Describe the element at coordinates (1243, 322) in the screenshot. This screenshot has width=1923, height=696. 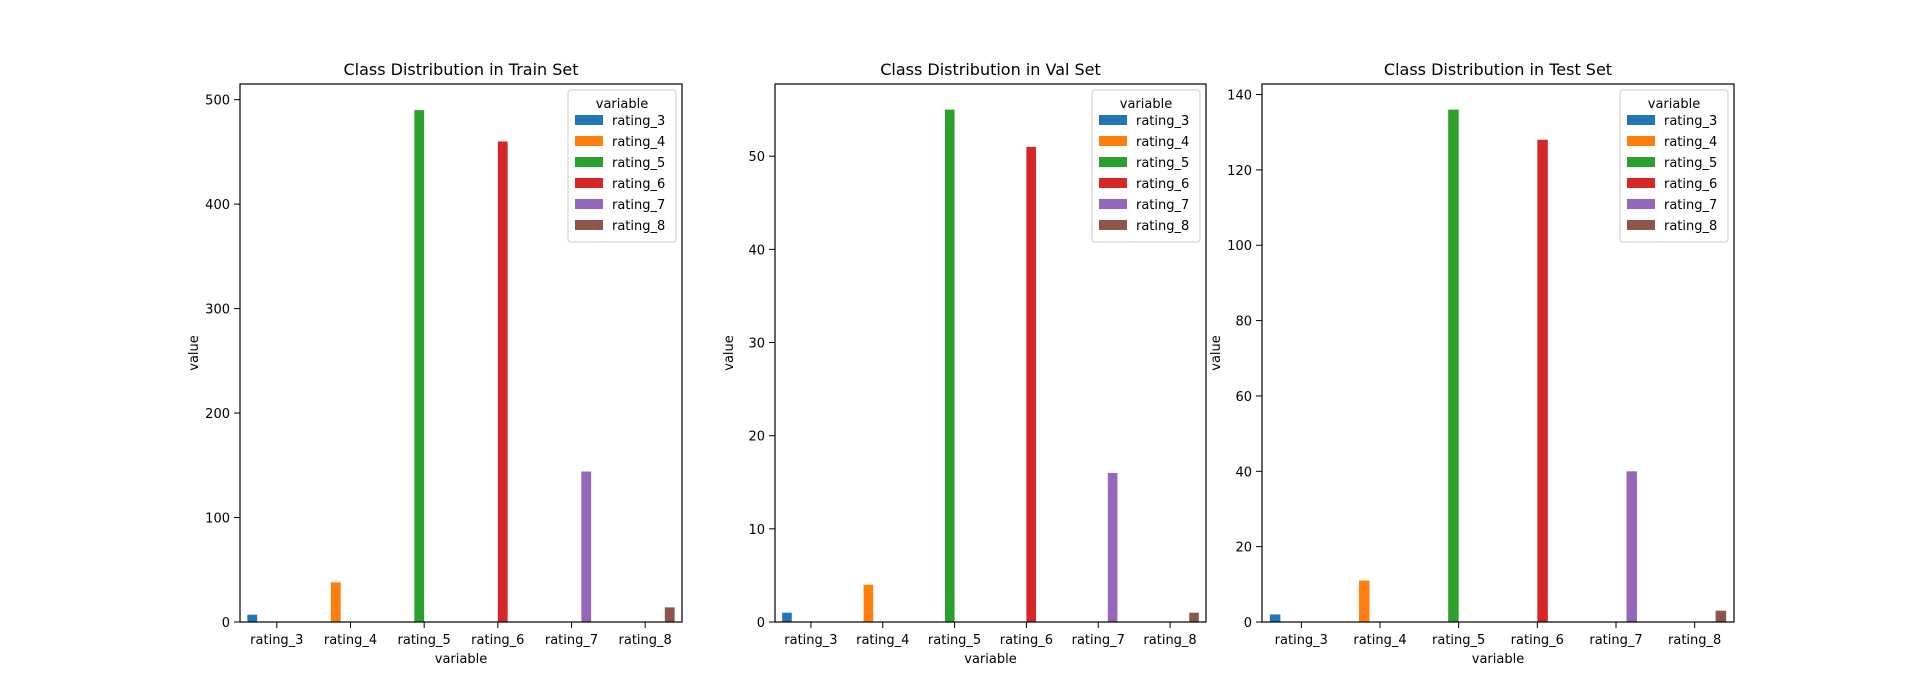
I see `y-tick-label: 80` at that location.